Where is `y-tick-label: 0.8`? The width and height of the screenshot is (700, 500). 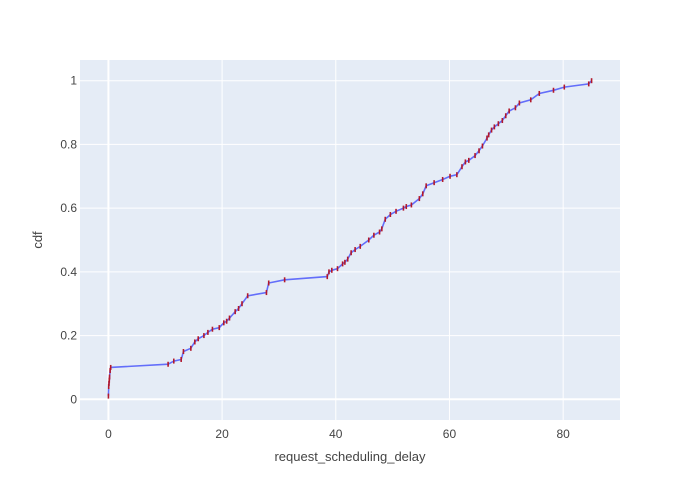
y-tick-label: 0.8 is located at coordinates (68, 144).